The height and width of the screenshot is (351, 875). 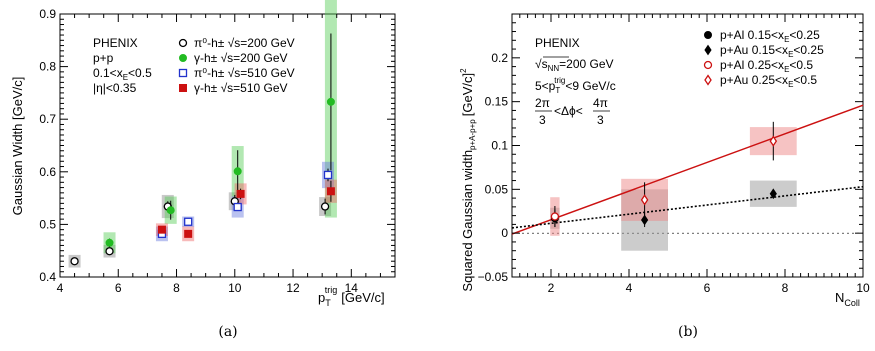 I want to click on legend-label: π⁰-h± √s=510 GeV, so click(x=244, y=73).